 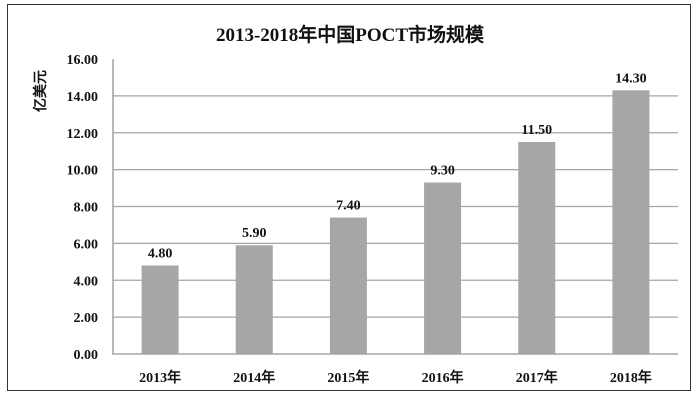 What do you see at coordinates (83, 97) in the screenshot?
I see `y-tick-label: 14.00` at bounding box center [83, 97].